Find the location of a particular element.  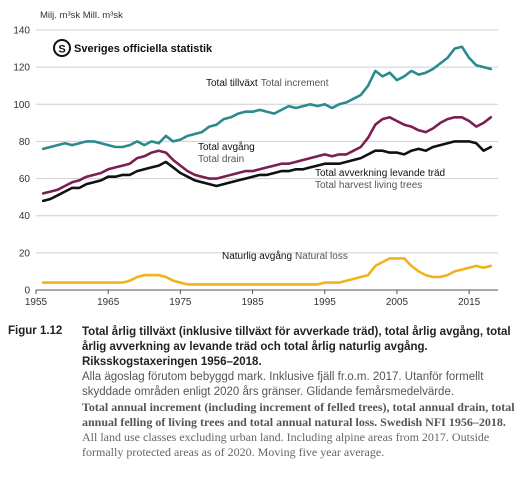

series-line-total-drain is located at coordinates (267, 155).